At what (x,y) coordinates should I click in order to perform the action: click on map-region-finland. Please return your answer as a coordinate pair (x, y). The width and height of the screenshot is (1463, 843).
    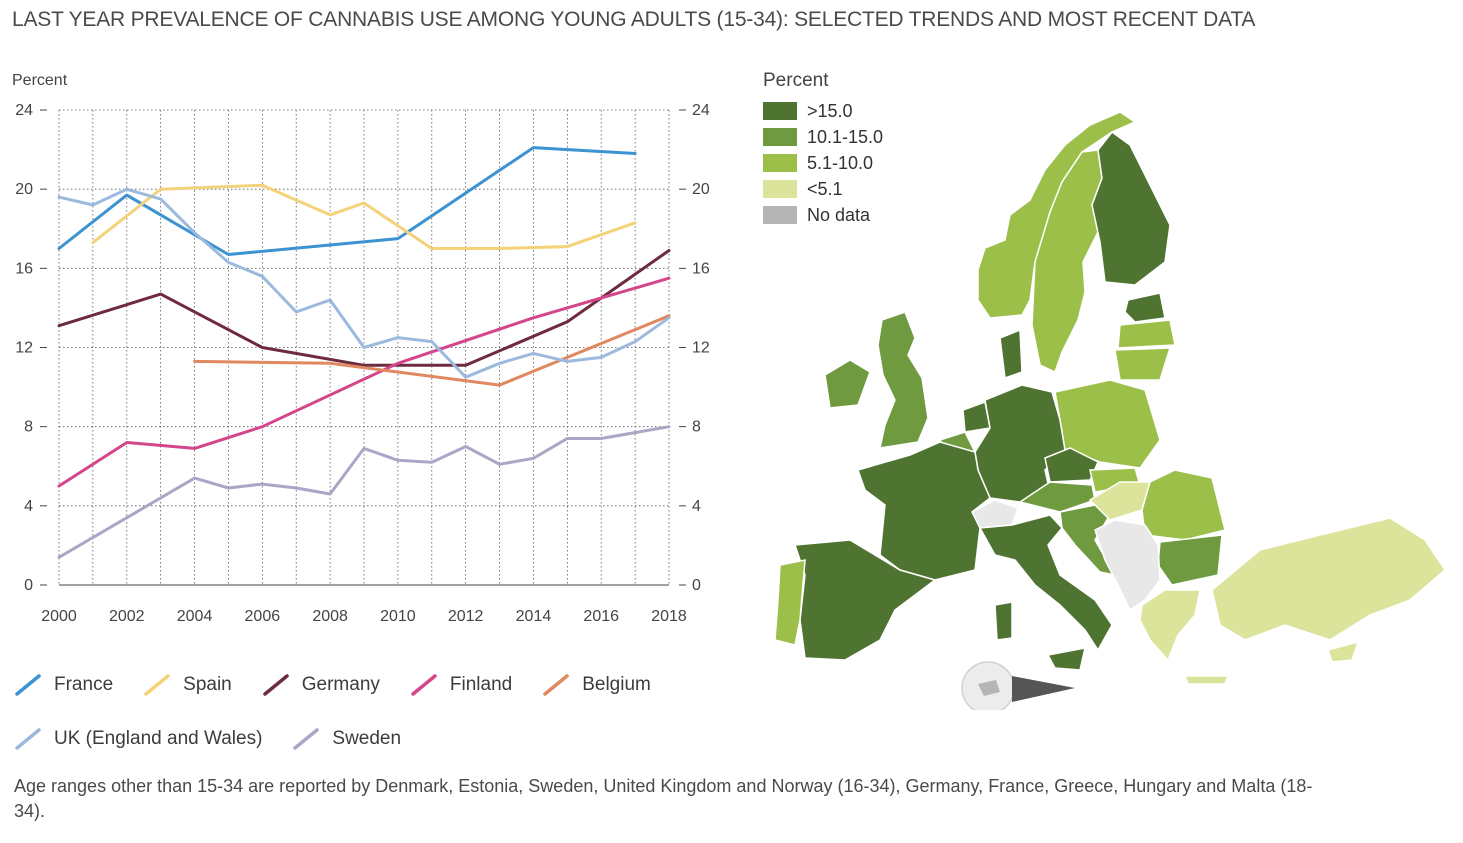
    Looking at the image, I should click on (1131, 208).